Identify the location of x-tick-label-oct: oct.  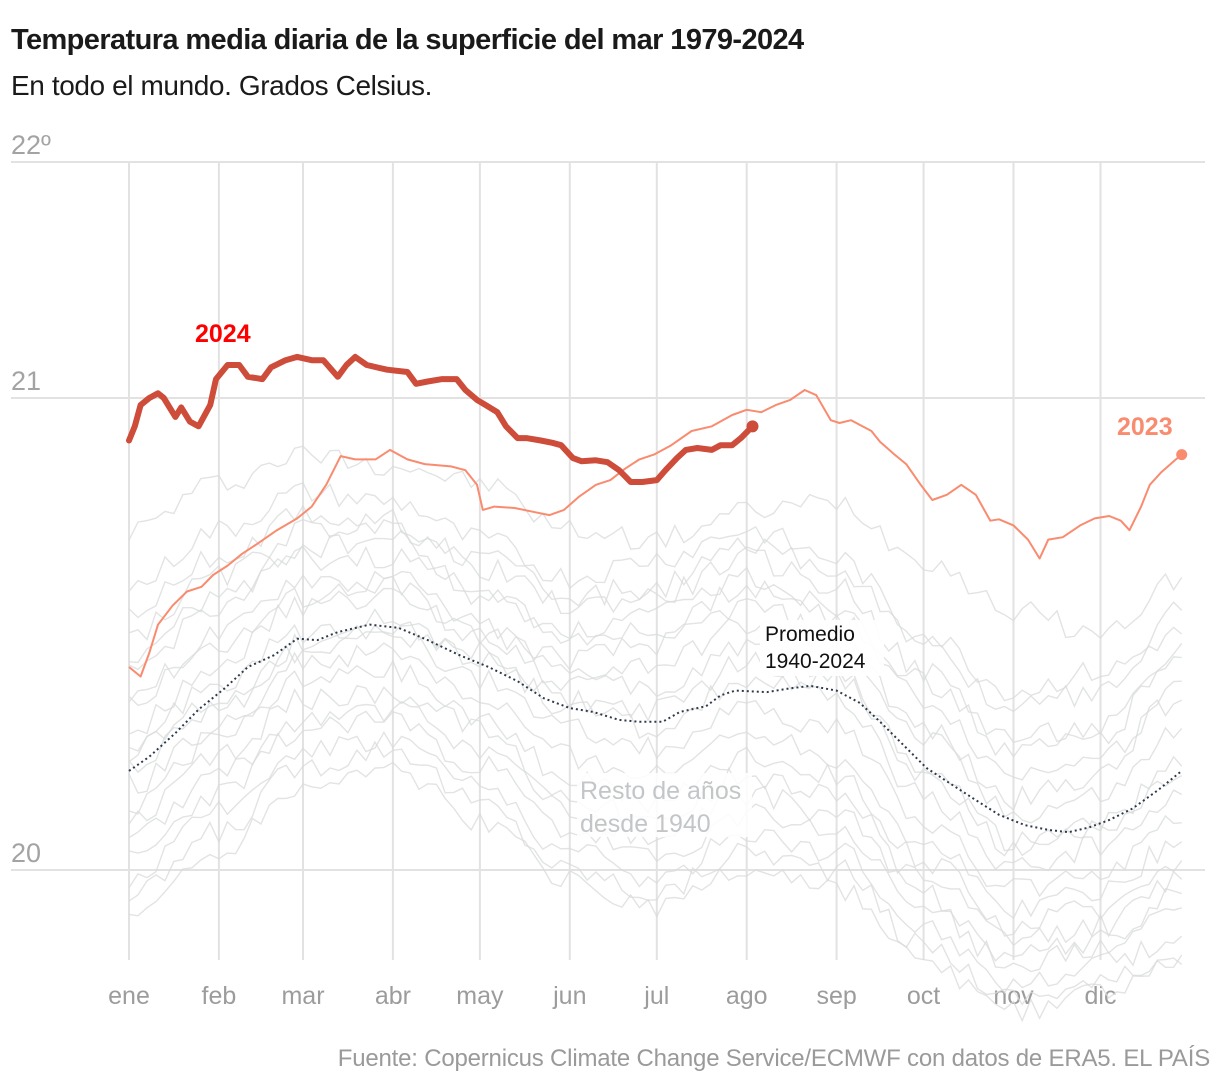
(923, 996).